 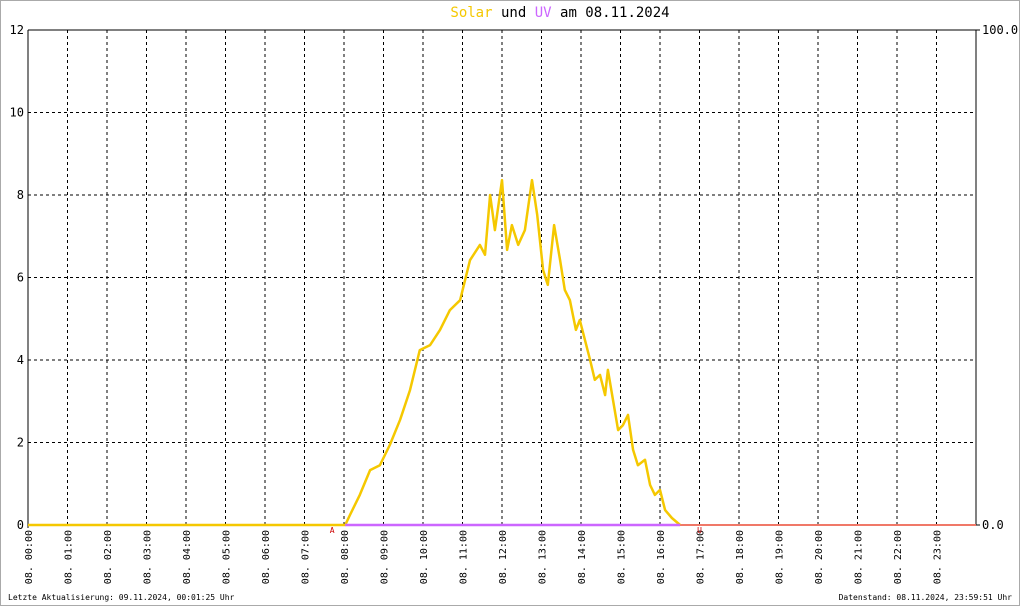 I want to click on y-tick-label: 8, so click(x=20, y=195).